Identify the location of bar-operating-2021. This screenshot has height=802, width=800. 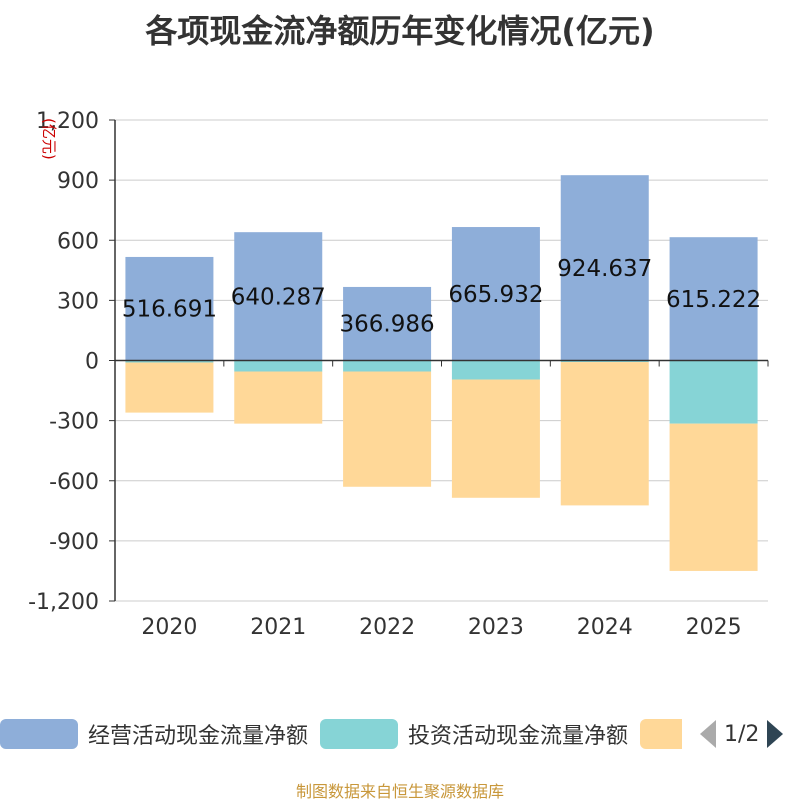
(278, 296).